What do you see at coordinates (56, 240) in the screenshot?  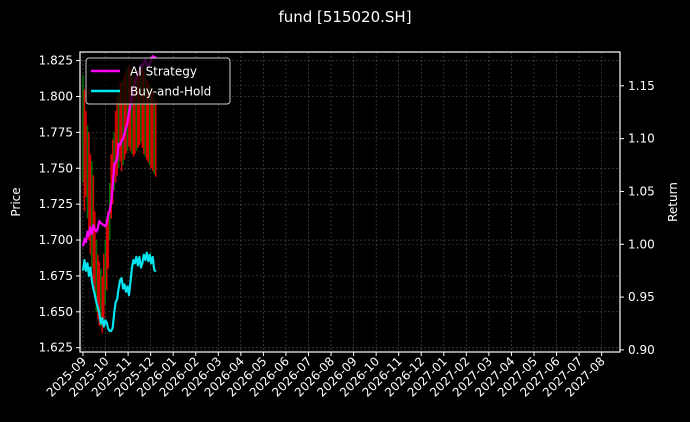 I see `y-tick-label: 1.700` at bounding box center [56, 240].